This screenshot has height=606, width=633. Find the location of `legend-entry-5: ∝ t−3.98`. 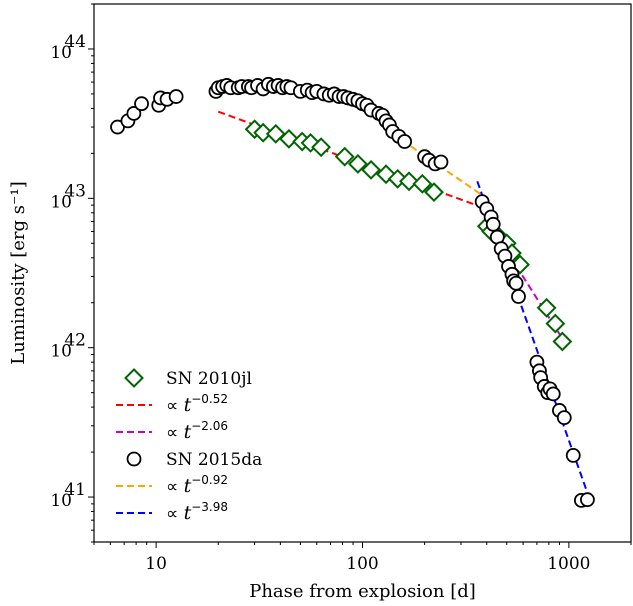

legend-entry-5: ∝ t−3.98 is located at coordinates (172, 512).